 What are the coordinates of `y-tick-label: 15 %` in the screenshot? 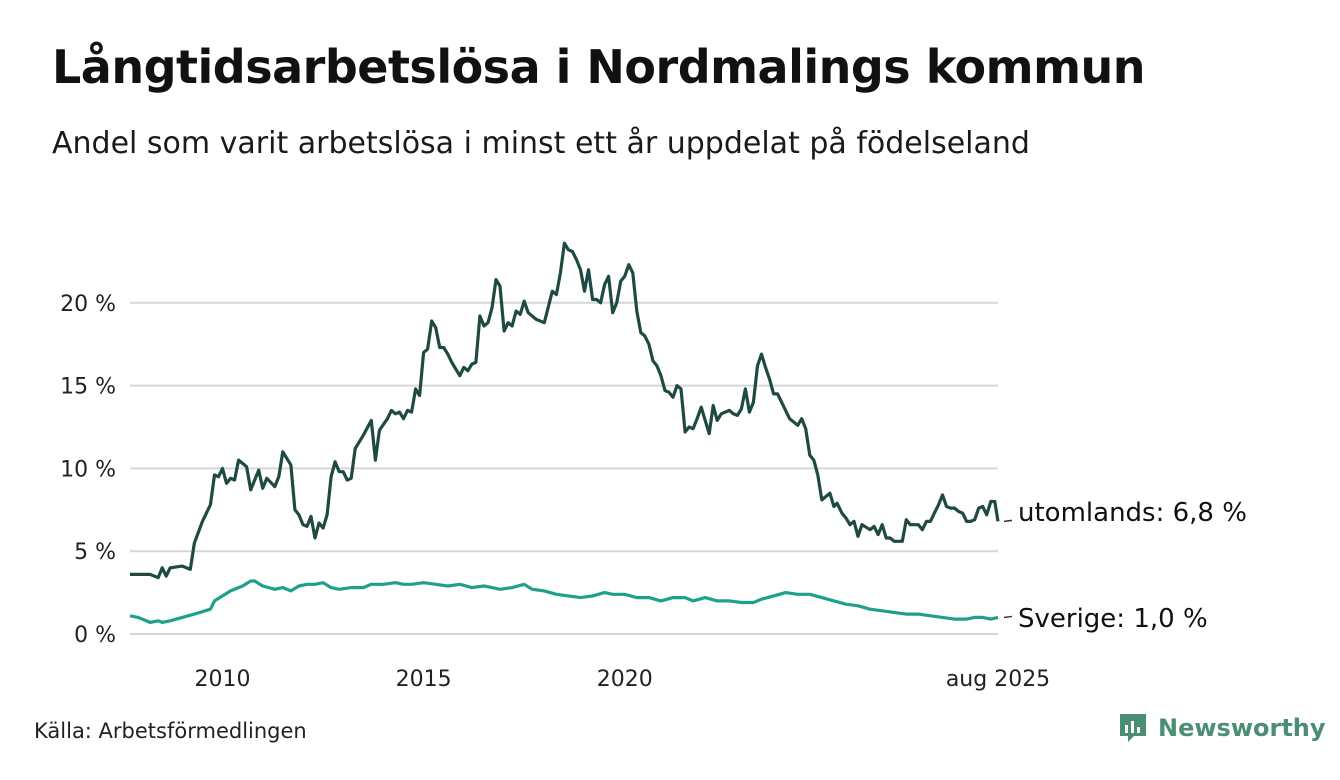 It's located at (88, 387).